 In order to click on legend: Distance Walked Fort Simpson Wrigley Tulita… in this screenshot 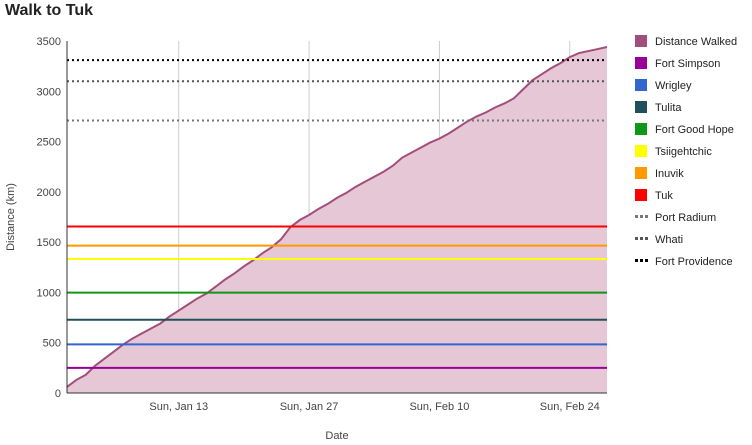, I will do `click(686, 151)`.